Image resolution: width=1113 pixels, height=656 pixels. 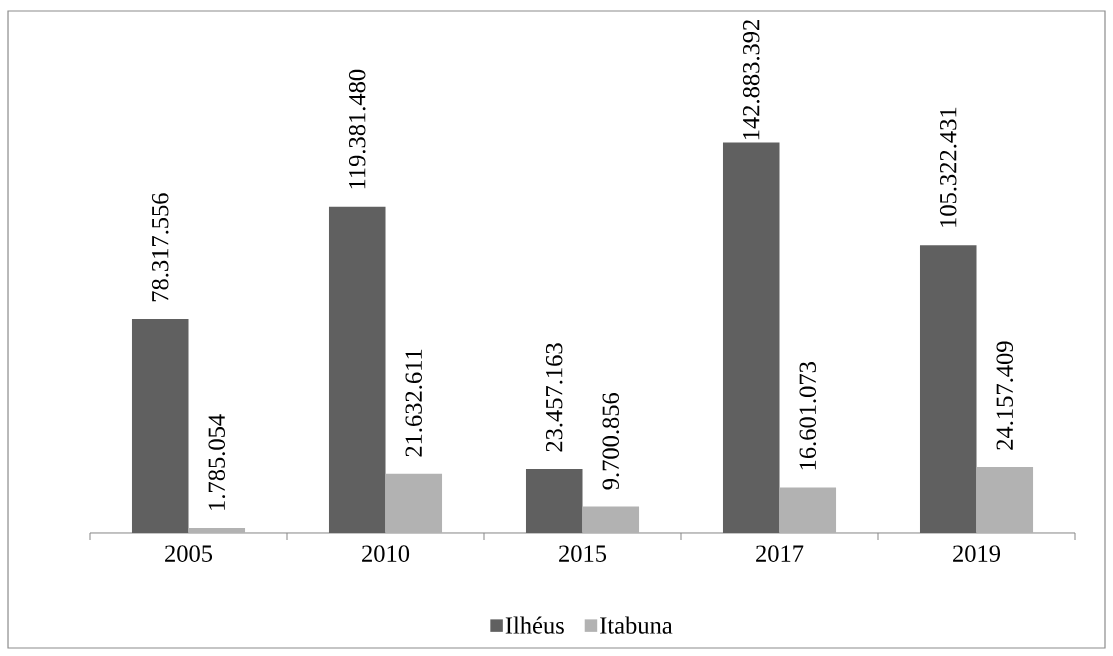 I want to click on data-label: 23.457.163, so click(x=554, y=397).